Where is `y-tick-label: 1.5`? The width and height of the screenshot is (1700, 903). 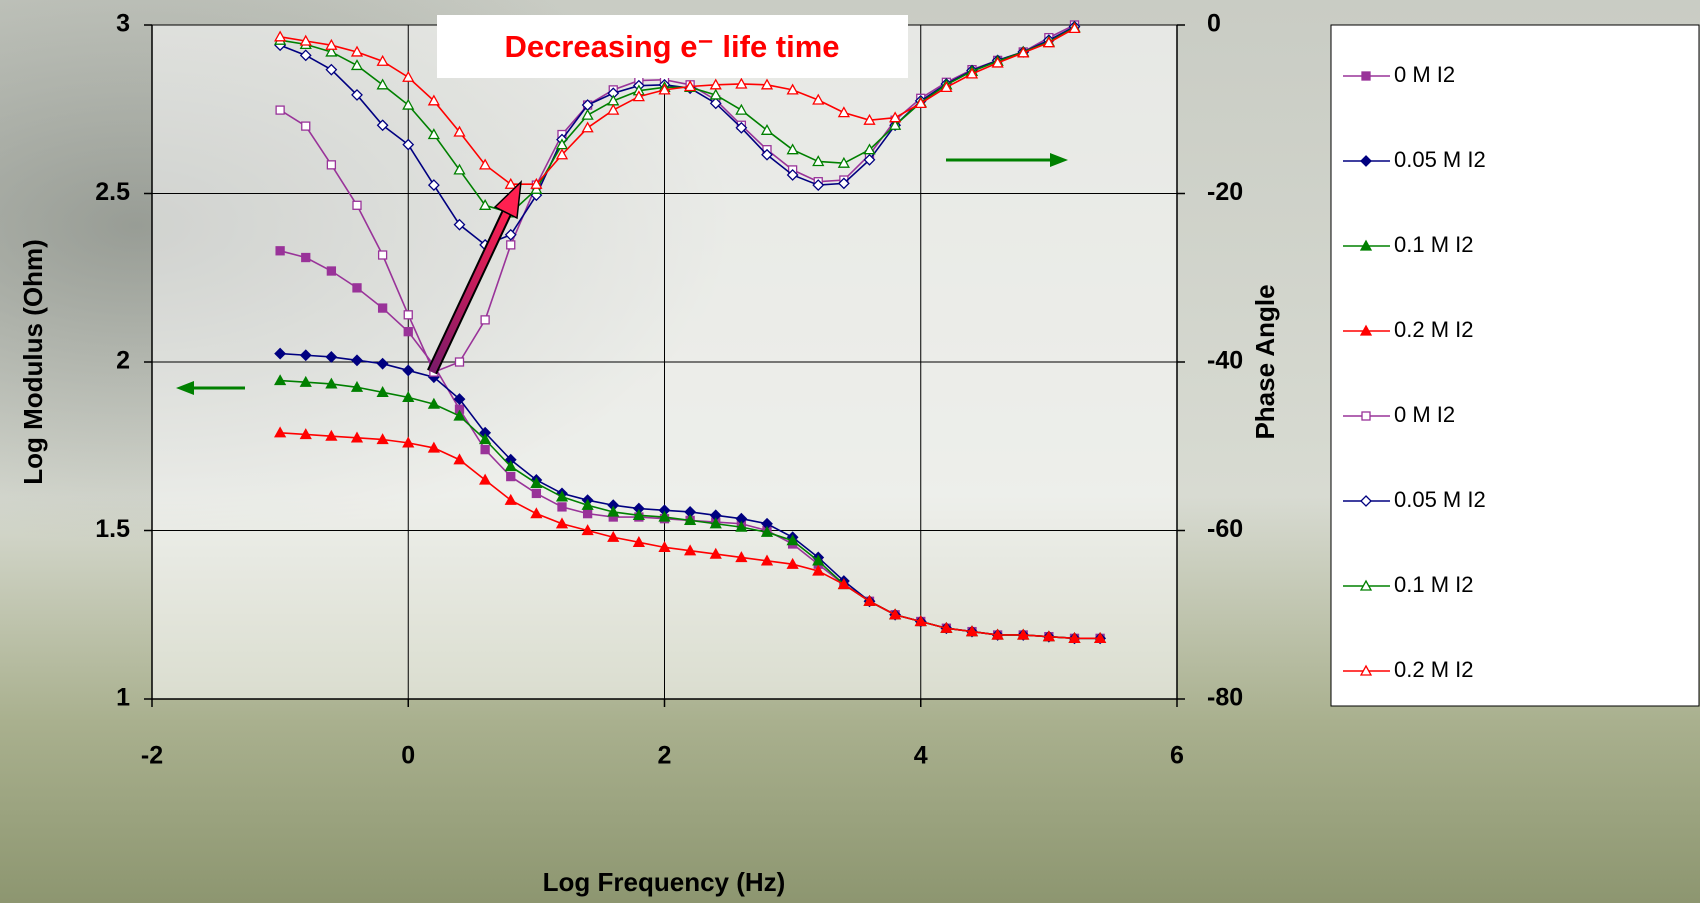
y-tick-label: 1.5 is located at coordinates (112, 529).